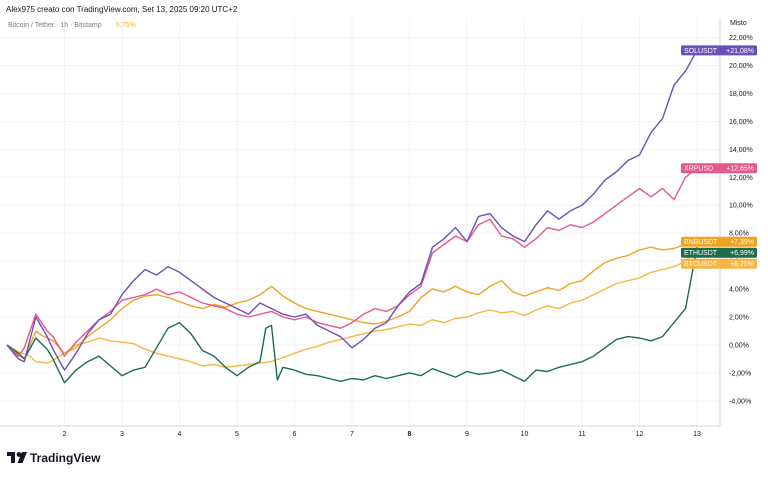 This screenshot has height=480, width=768. I want to click on y-tick-label: 22,00%, so click(741, 38).